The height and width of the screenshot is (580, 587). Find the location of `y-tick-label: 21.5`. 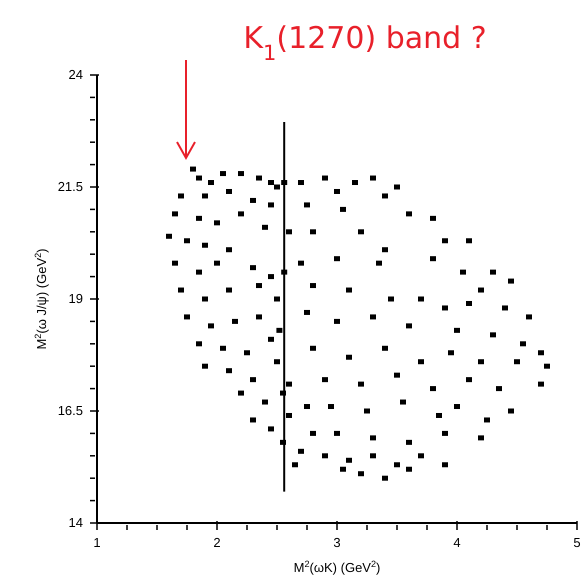

y-tick-label: 21.5 is located at coordinates (70, 186).